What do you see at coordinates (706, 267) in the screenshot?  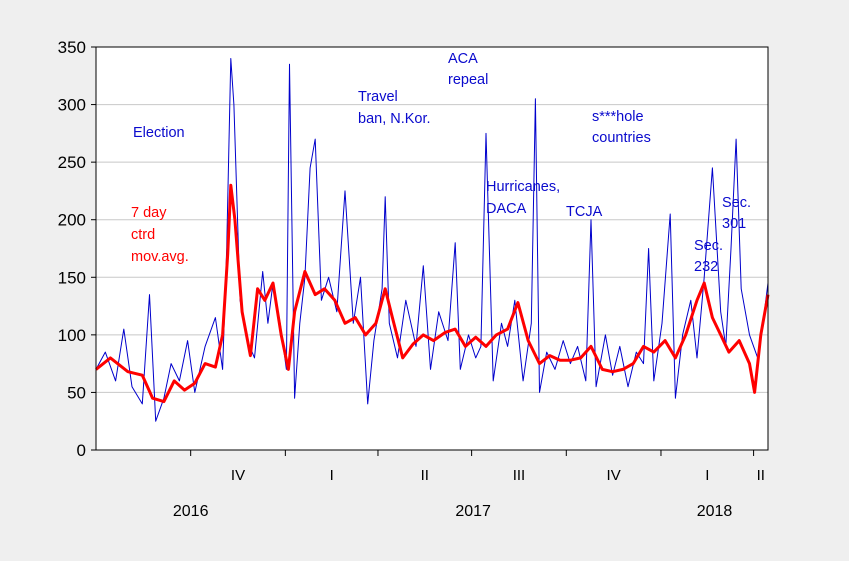 I see `annotation-sec232-line2: 232` at bounding box center [706, 267].